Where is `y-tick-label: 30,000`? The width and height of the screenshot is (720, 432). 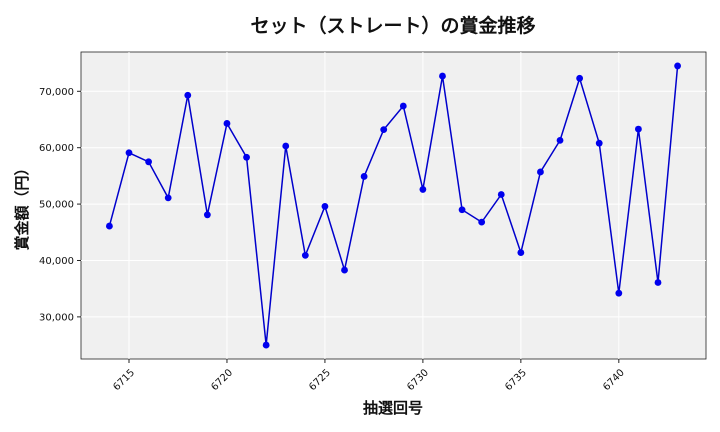 y-tick-label: 30,000 is located at coordinates (56, 317).